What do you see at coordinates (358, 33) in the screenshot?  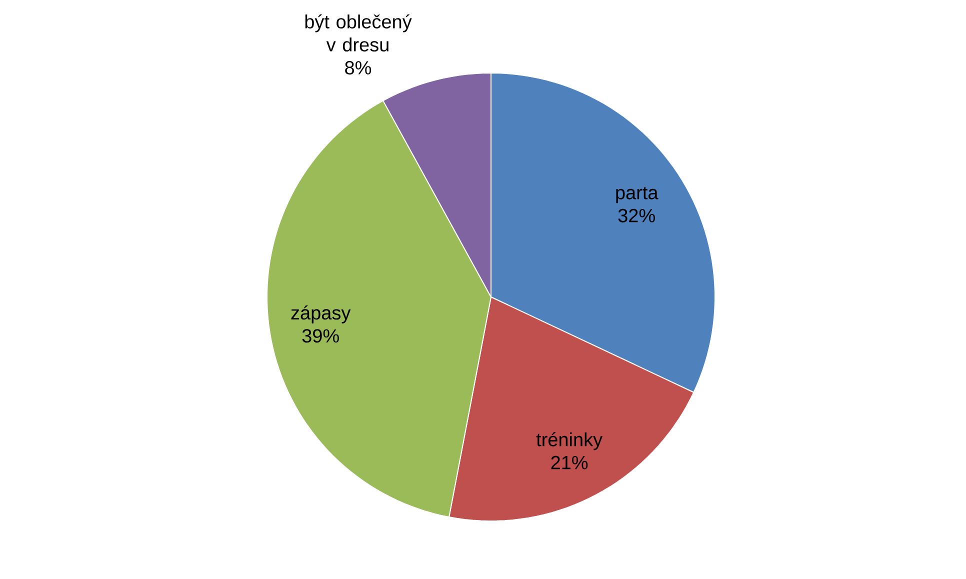 I see `slice-label: být oblečený v dresu` at bounding box center [358, 33].